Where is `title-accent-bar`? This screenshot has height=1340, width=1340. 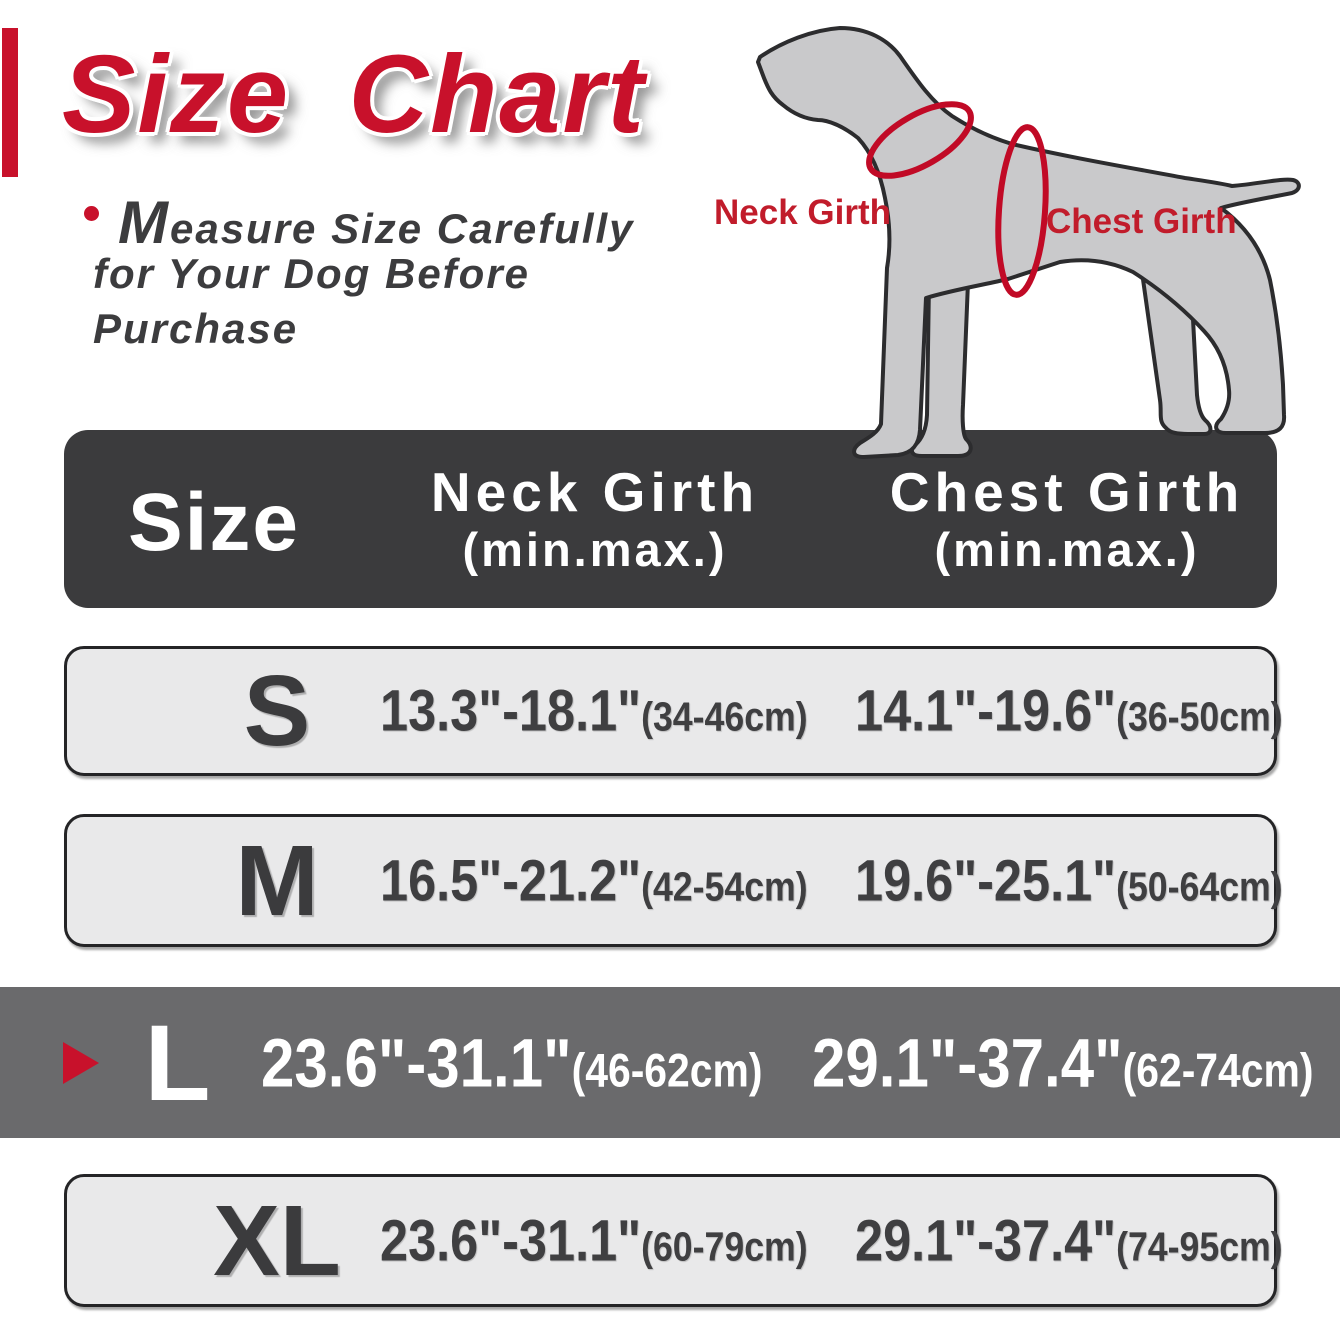 title-accent-bar is located at coordinates (10, 102).